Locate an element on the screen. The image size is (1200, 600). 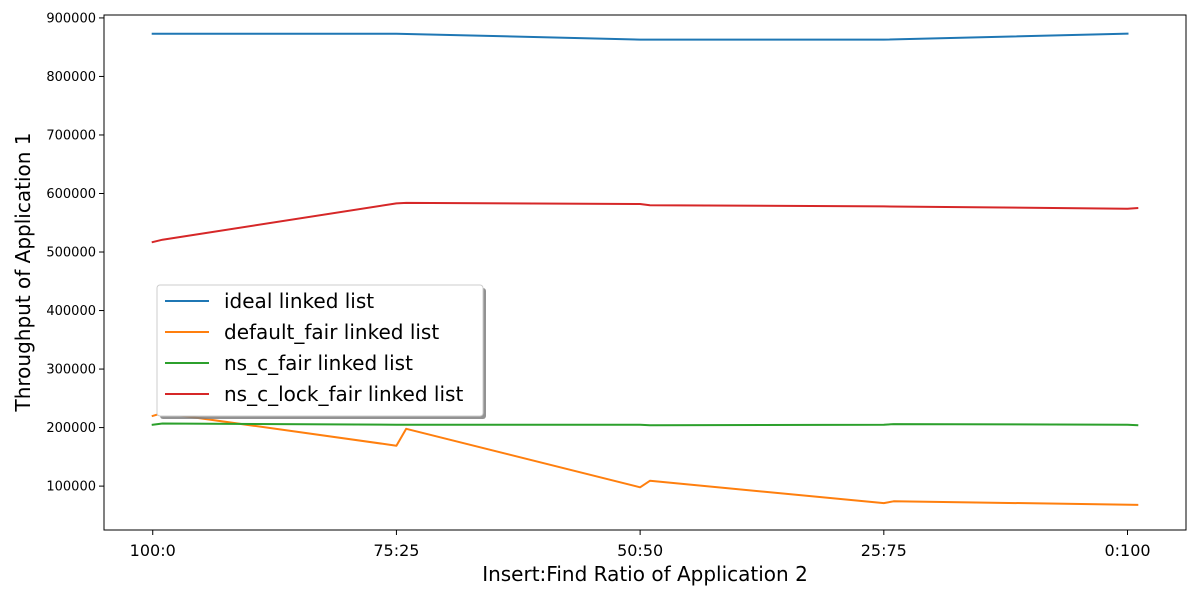
y-tick-label: 500000 is located at coordinates (71, 253).